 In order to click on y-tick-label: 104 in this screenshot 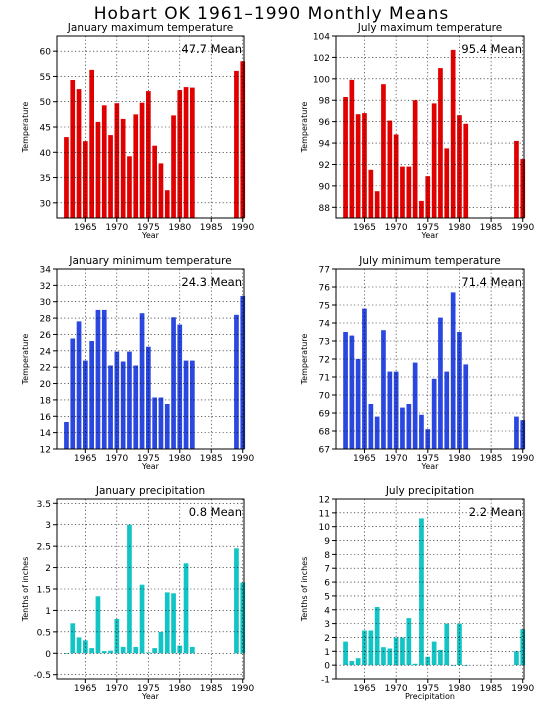, I will do `click(321, 38)`.